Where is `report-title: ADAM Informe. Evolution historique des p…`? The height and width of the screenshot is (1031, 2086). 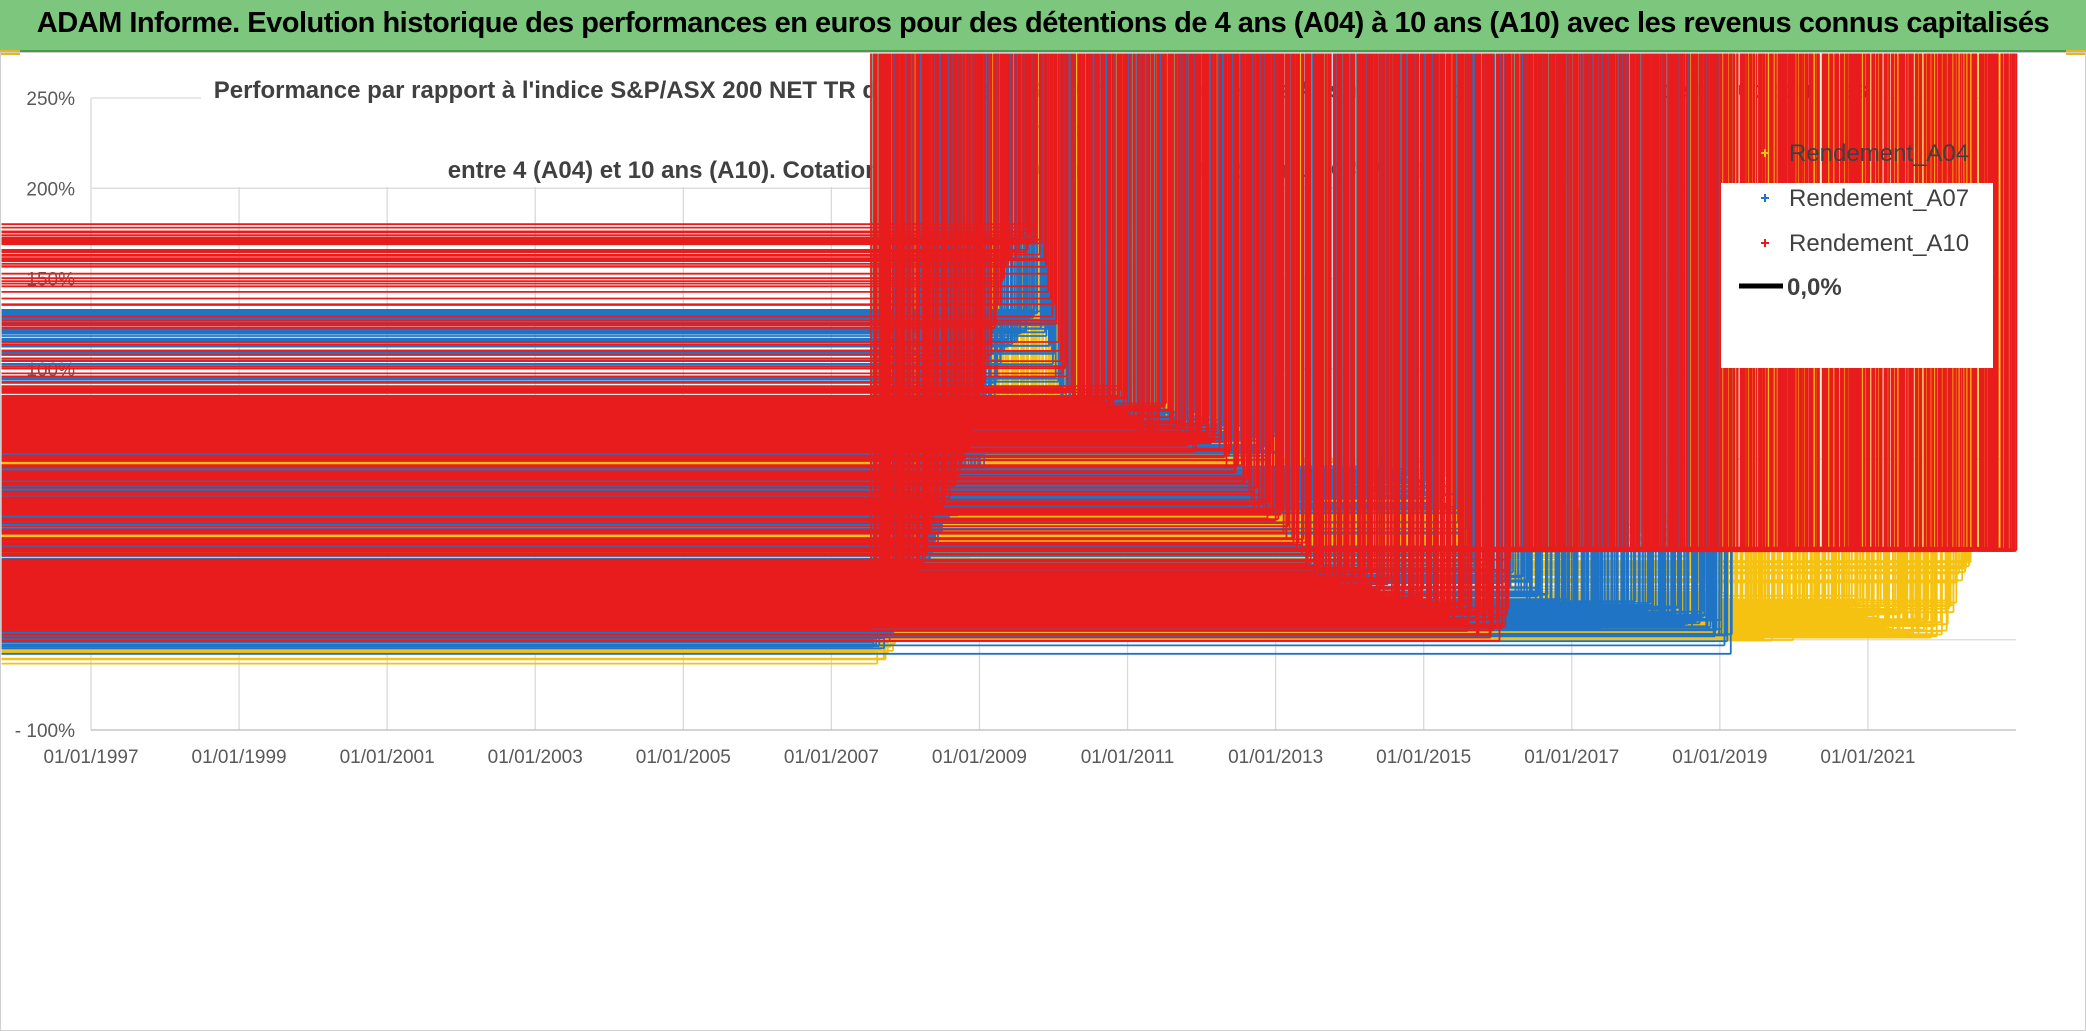 report-title: ADAM Informe. Evolution historique des p… is located at coordinates (1043, 23).